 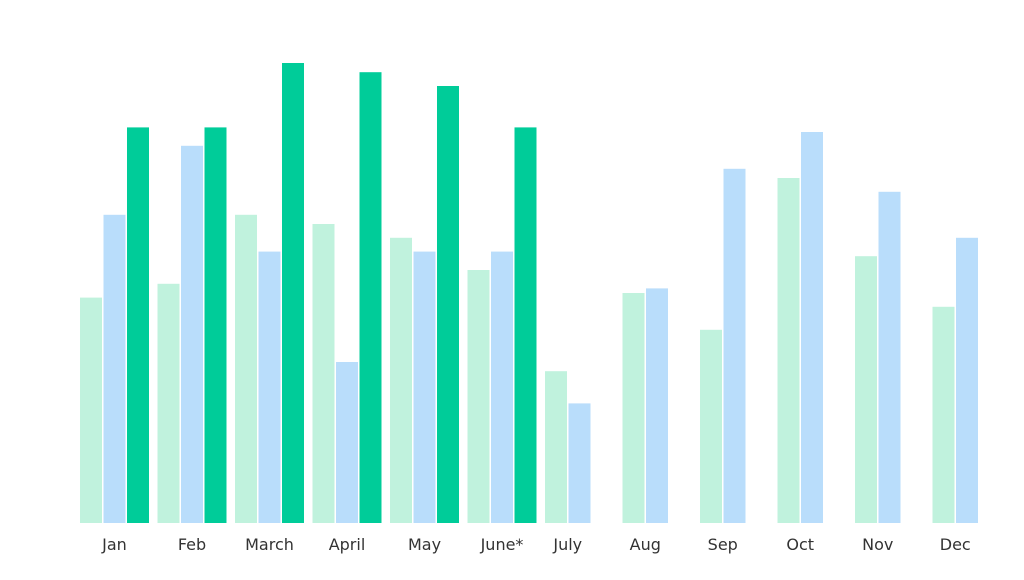 What do you see at coordinates (502, 544) in the screenshot?
I see `x-tick-label: June*` at bounding box center [502, 544].